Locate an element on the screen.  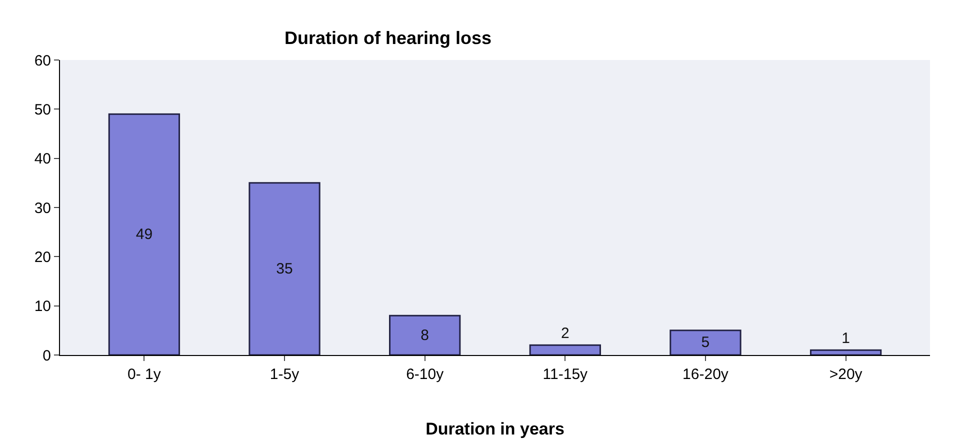
y-tick-label: 50 is located at coordinates (42, 109).